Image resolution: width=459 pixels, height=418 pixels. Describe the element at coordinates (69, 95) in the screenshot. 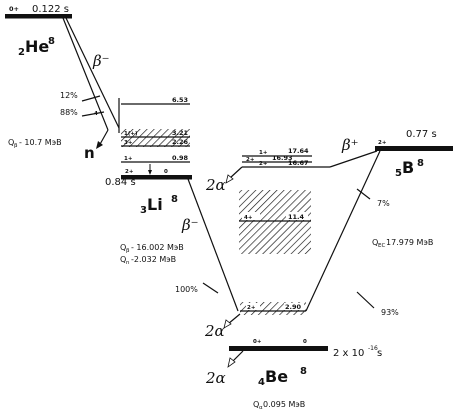

I see `he8-branch-12: 12%` at that location.